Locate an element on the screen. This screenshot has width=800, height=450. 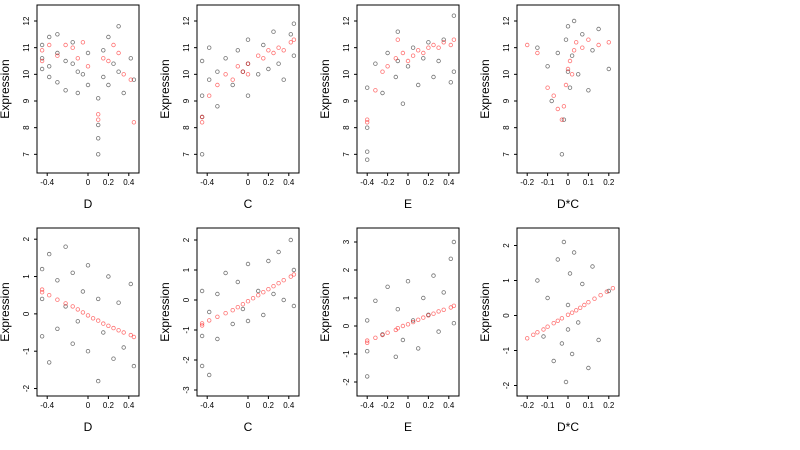
y-tick-label: 0 is located at coordinates (186, 299).